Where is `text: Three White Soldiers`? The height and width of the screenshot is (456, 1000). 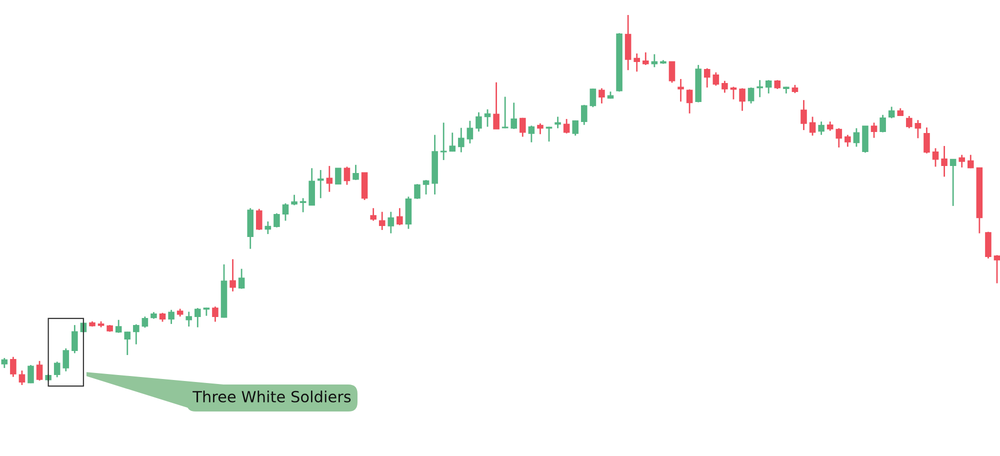
text: Three White Soldiers is located at coordinates (271, 396).